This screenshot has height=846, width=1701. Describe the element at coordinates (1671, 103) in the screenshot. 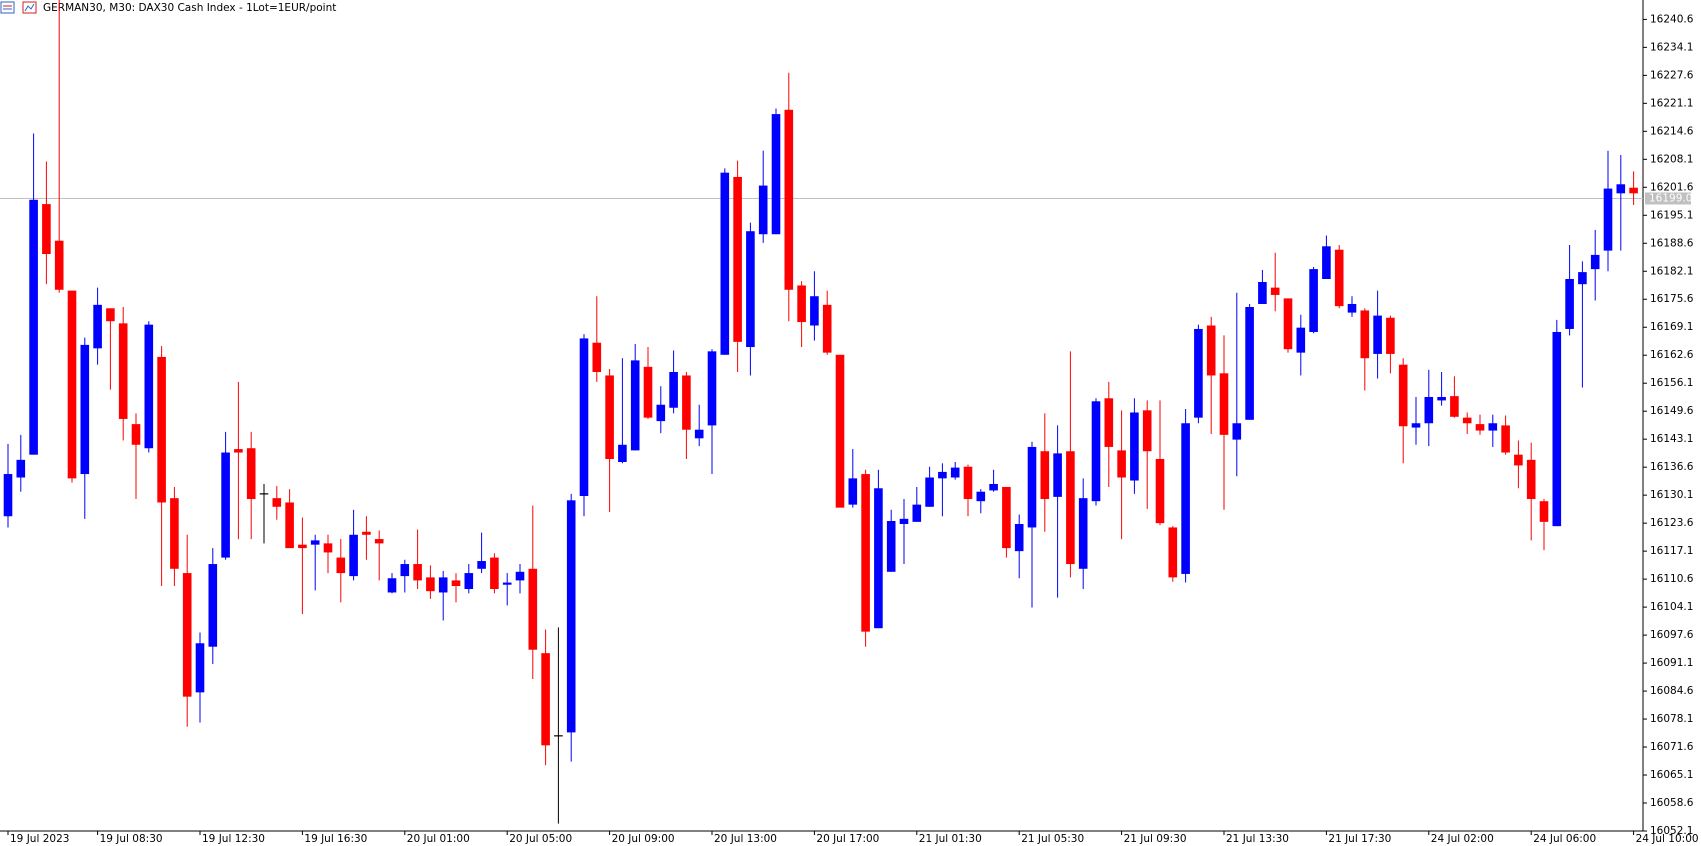

I see `y-tick-label: 16221.1` at that location.